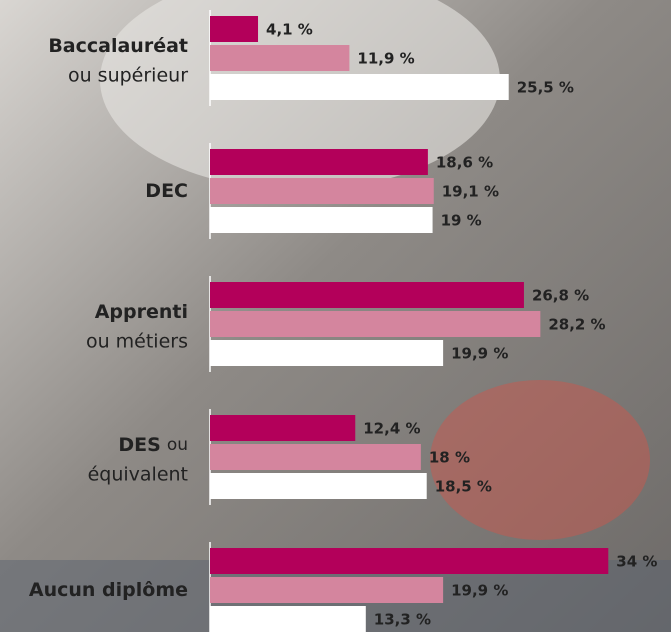 This screenshot has height=632, width=671. I want to click on category-label-text: ou, so click(177, 445).